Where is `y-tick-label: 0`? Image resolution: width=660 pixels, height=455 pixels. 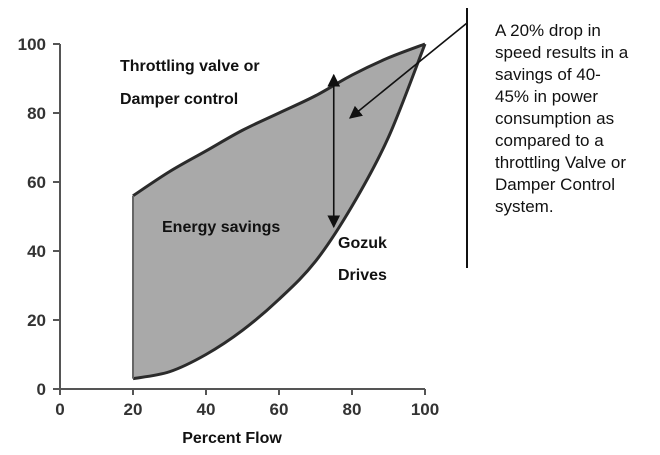 y-tick-label: 0 is located at coordinates (41, 389).